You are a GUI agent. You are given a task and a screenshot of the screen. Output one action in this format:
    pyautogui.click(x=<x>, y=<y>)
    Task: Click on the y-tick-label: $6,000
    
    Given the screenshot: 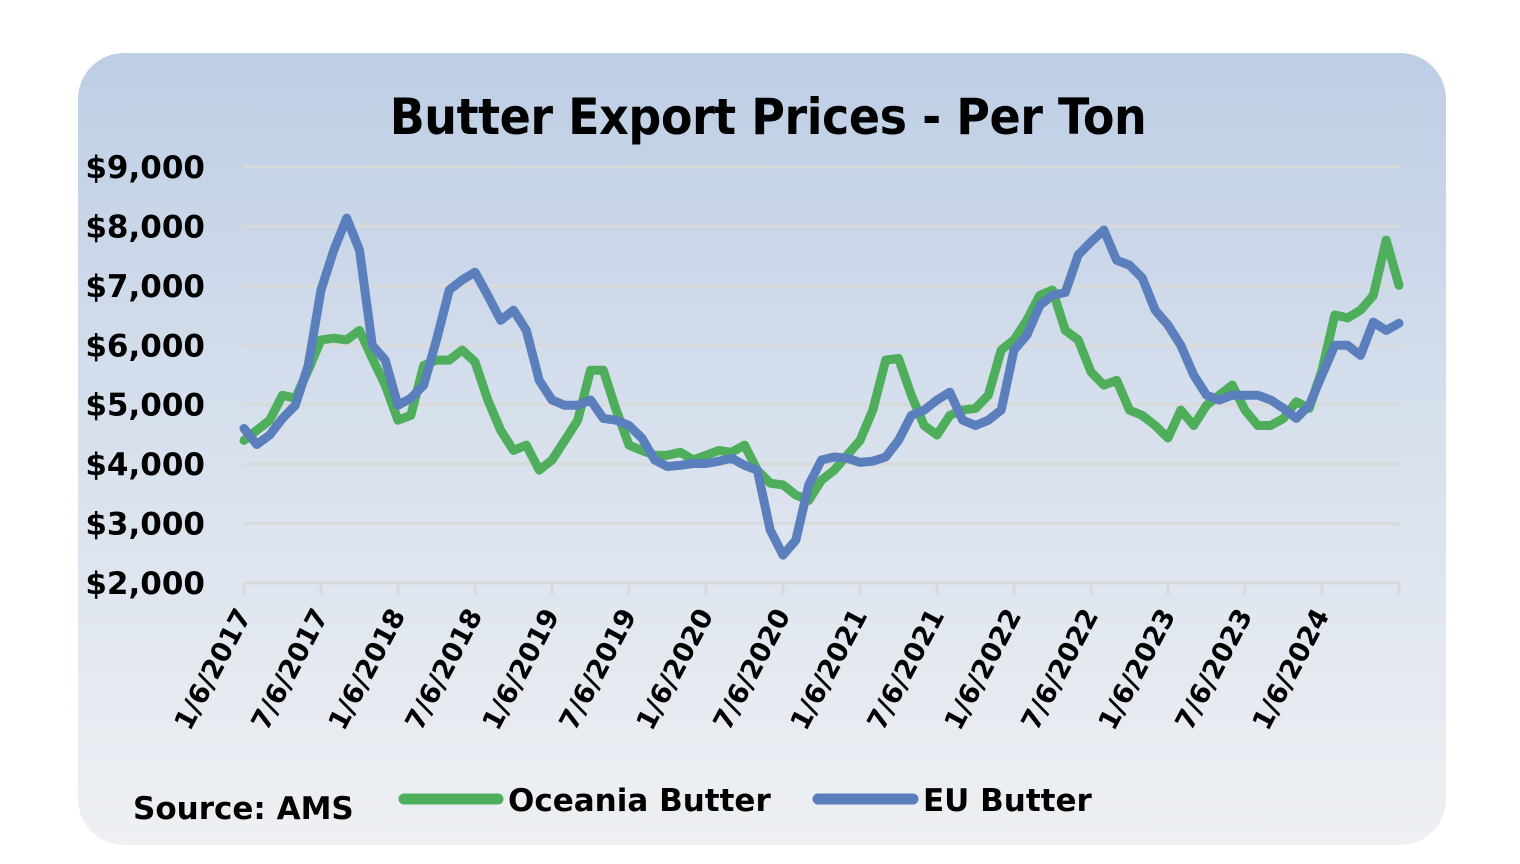 What is the action you would take?
    pyautogui.click(x=145, y=346)
    